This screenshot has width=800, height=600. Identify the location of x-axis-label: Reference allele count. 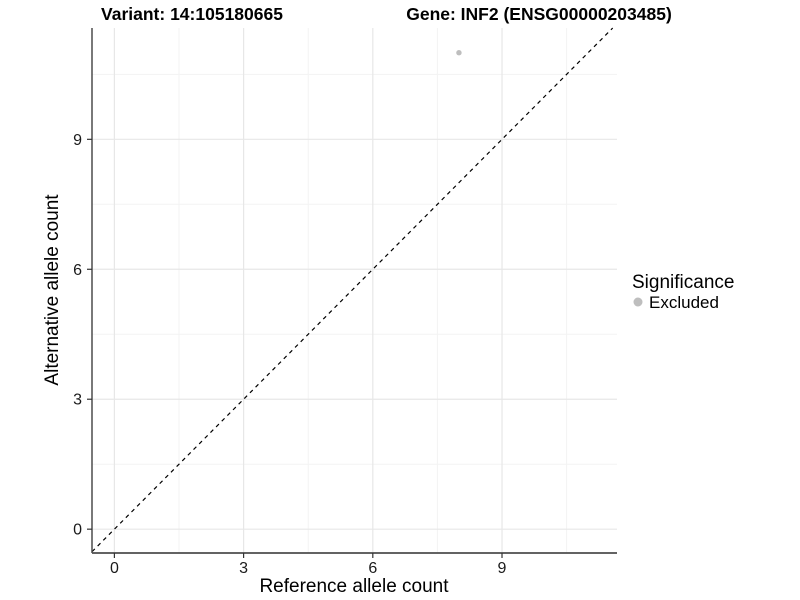
(354, 586).